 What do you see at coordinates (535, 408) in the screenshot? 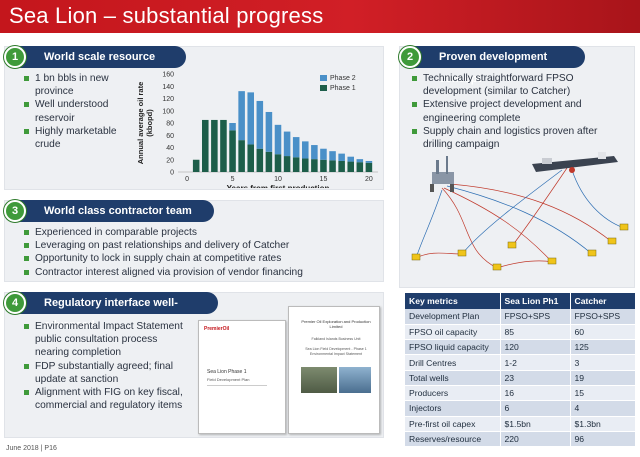
I see `metric-value: 6` at bounding box center [535, 408].